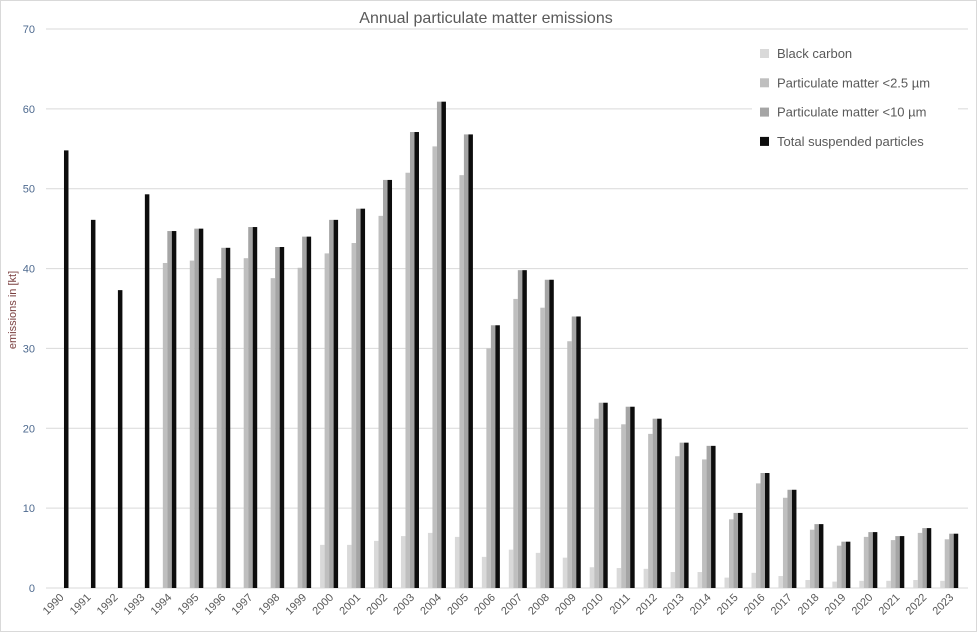  Describe the element at coordinates (431, 605) in the screenshot. I see `x-tick-label: 2004` at that location.